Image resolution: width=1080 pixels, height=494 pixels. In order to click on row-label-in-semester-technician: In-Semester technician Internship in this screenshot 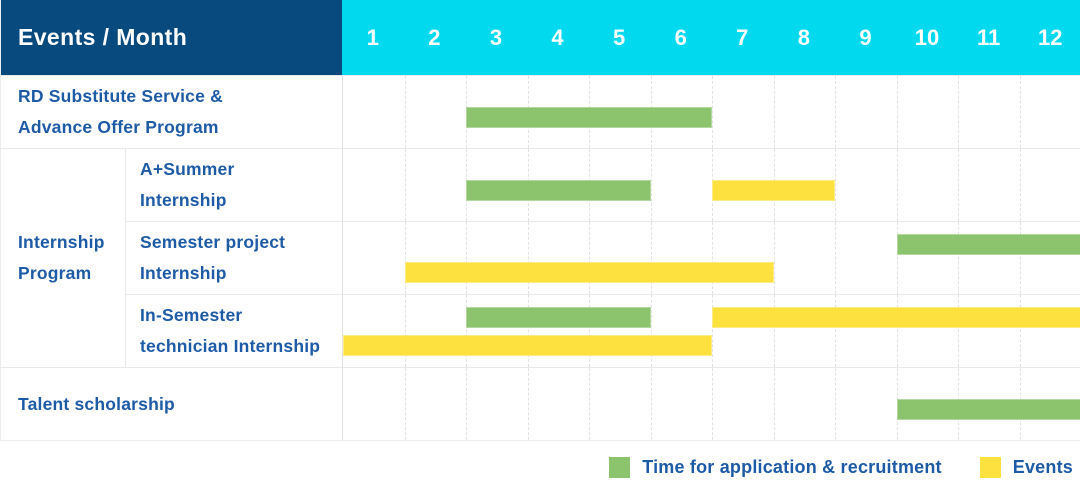, I will do `click(233, 330)`.